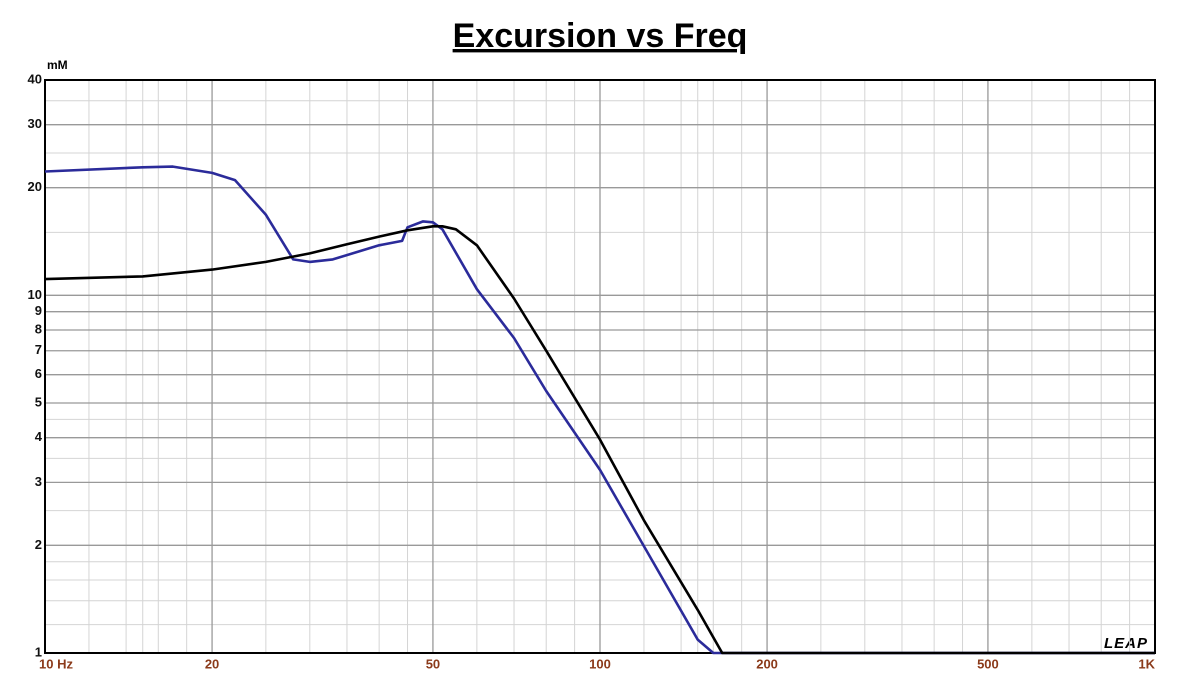  I want to click on y-tick-label: 10, so click(35, 294).